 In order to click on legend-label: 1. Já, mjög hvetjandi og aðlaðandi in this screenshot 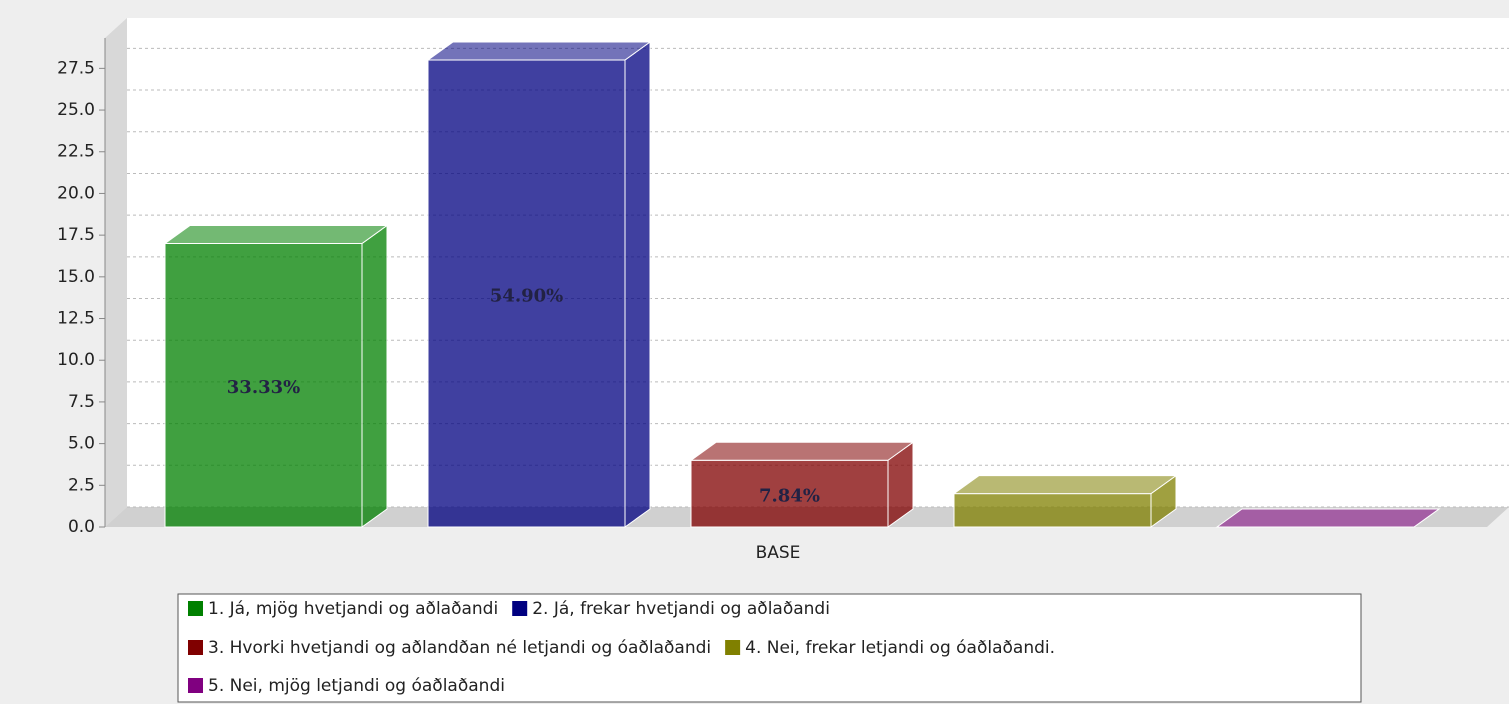, I will do `click(353, 609)`.